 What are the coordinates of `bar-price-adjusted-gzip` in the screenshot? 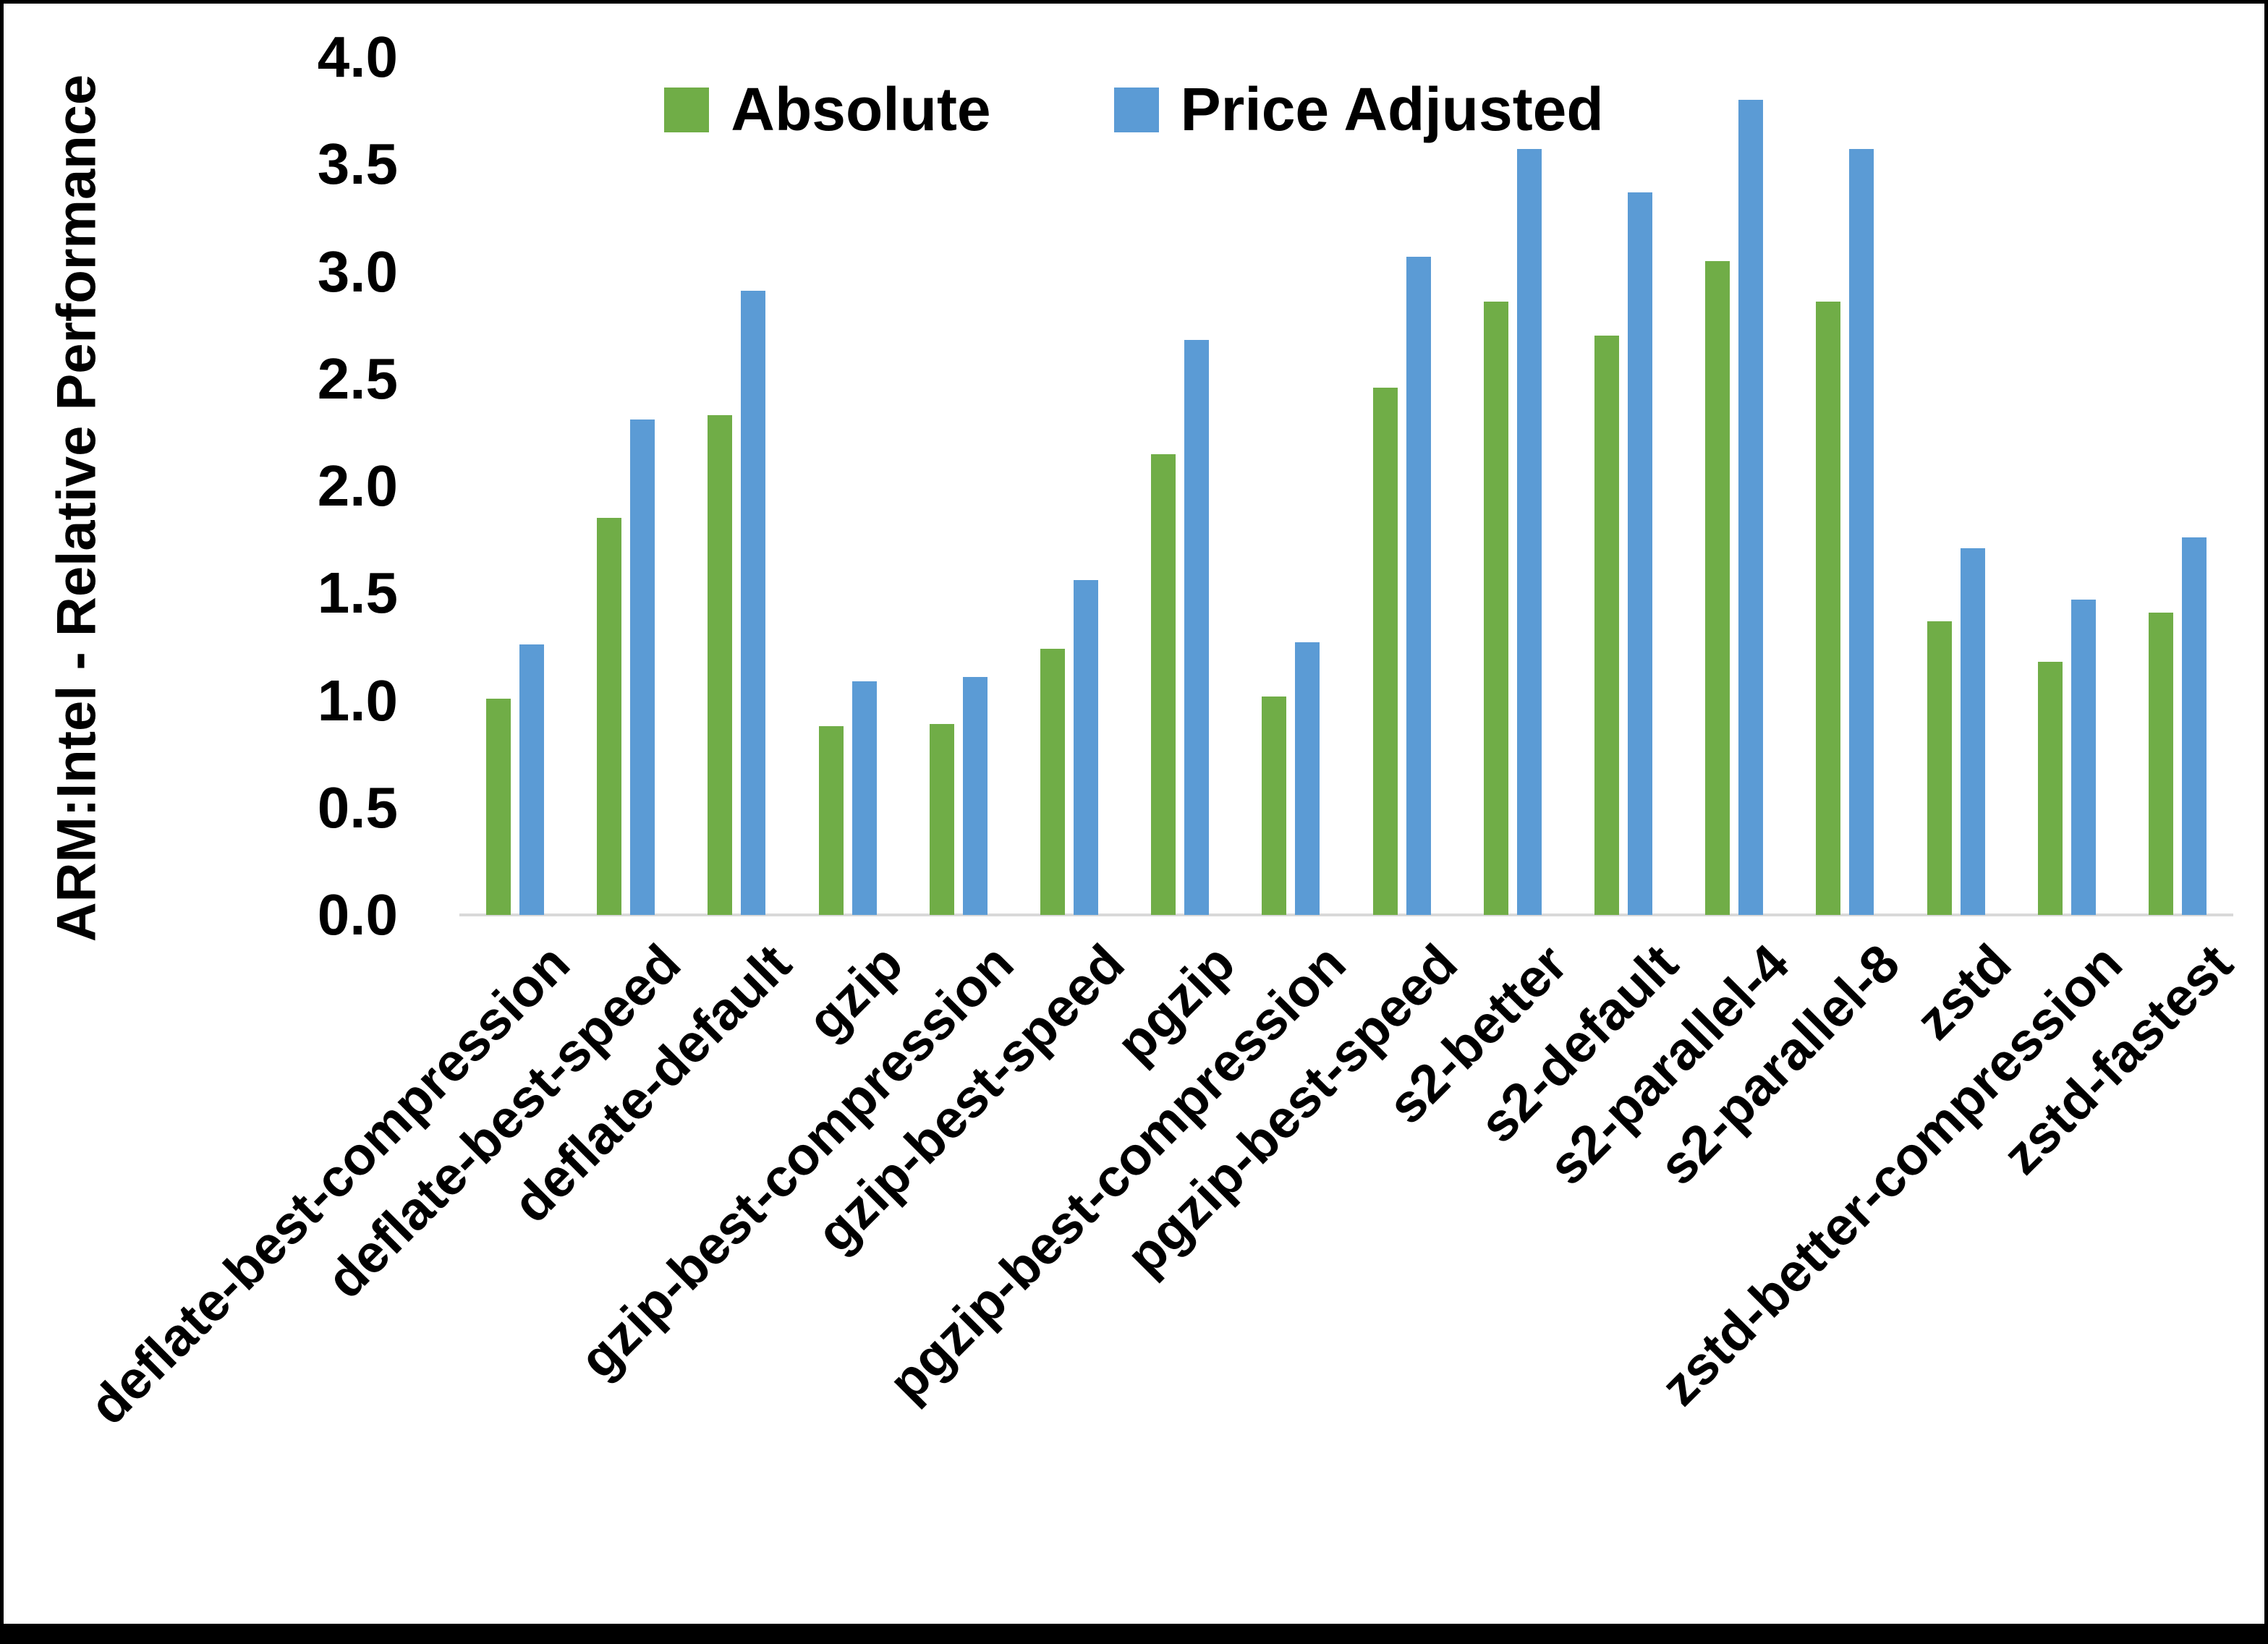 It's located at (864, 798).